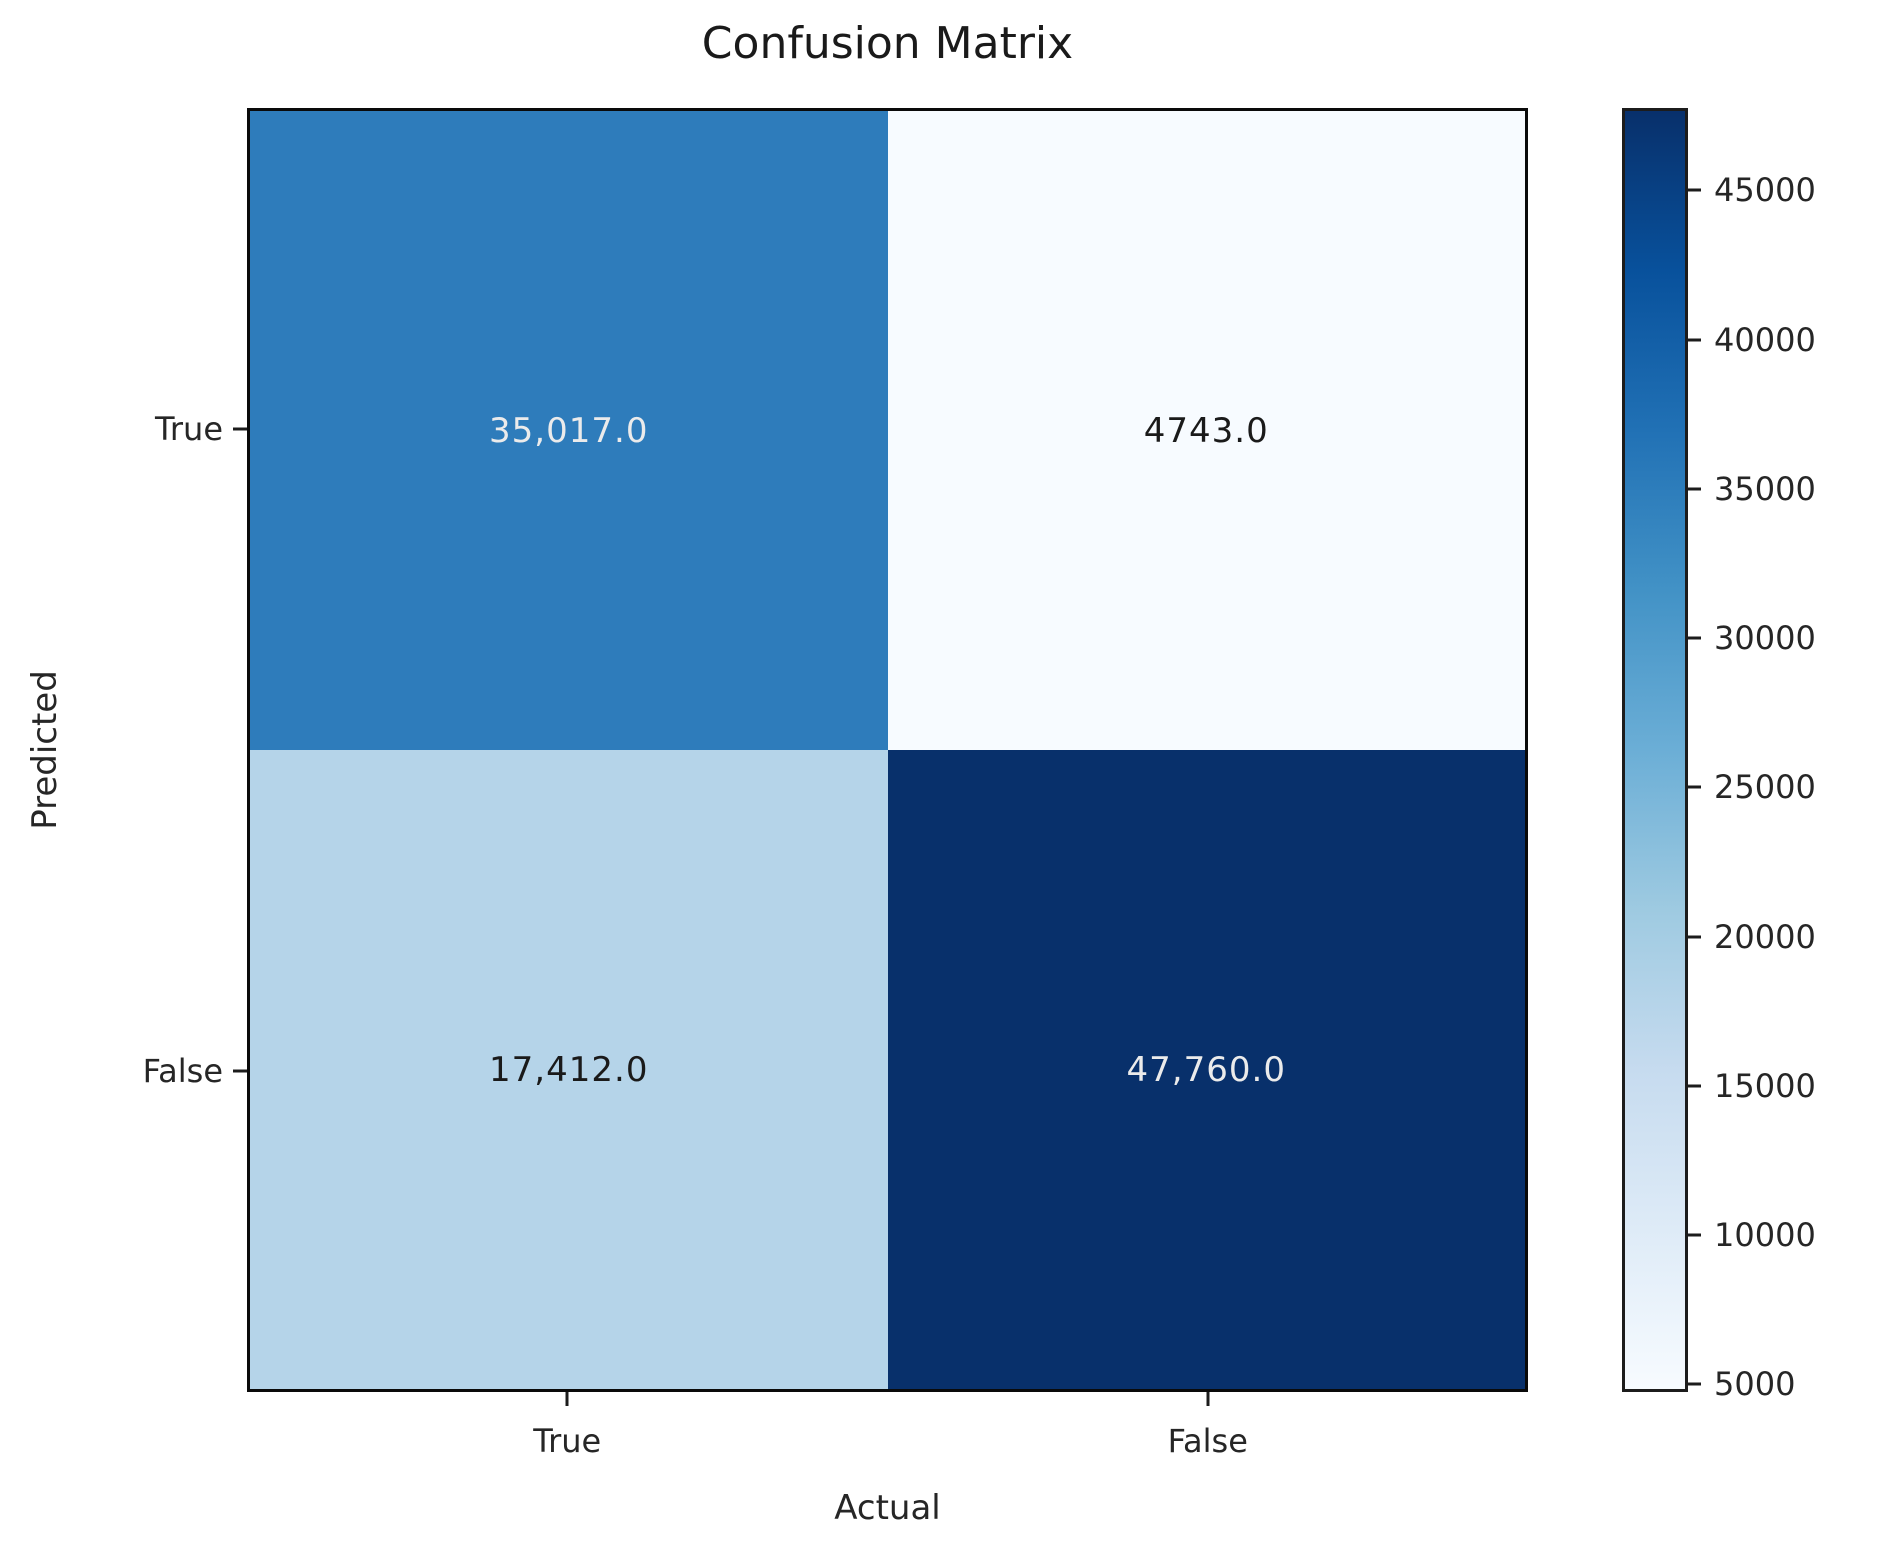 Image resolution: width=1884 pixels, height=1554 pixels. I want to click on heatmap-cell-false-false: 47,760.0, so click(1206, 1069).